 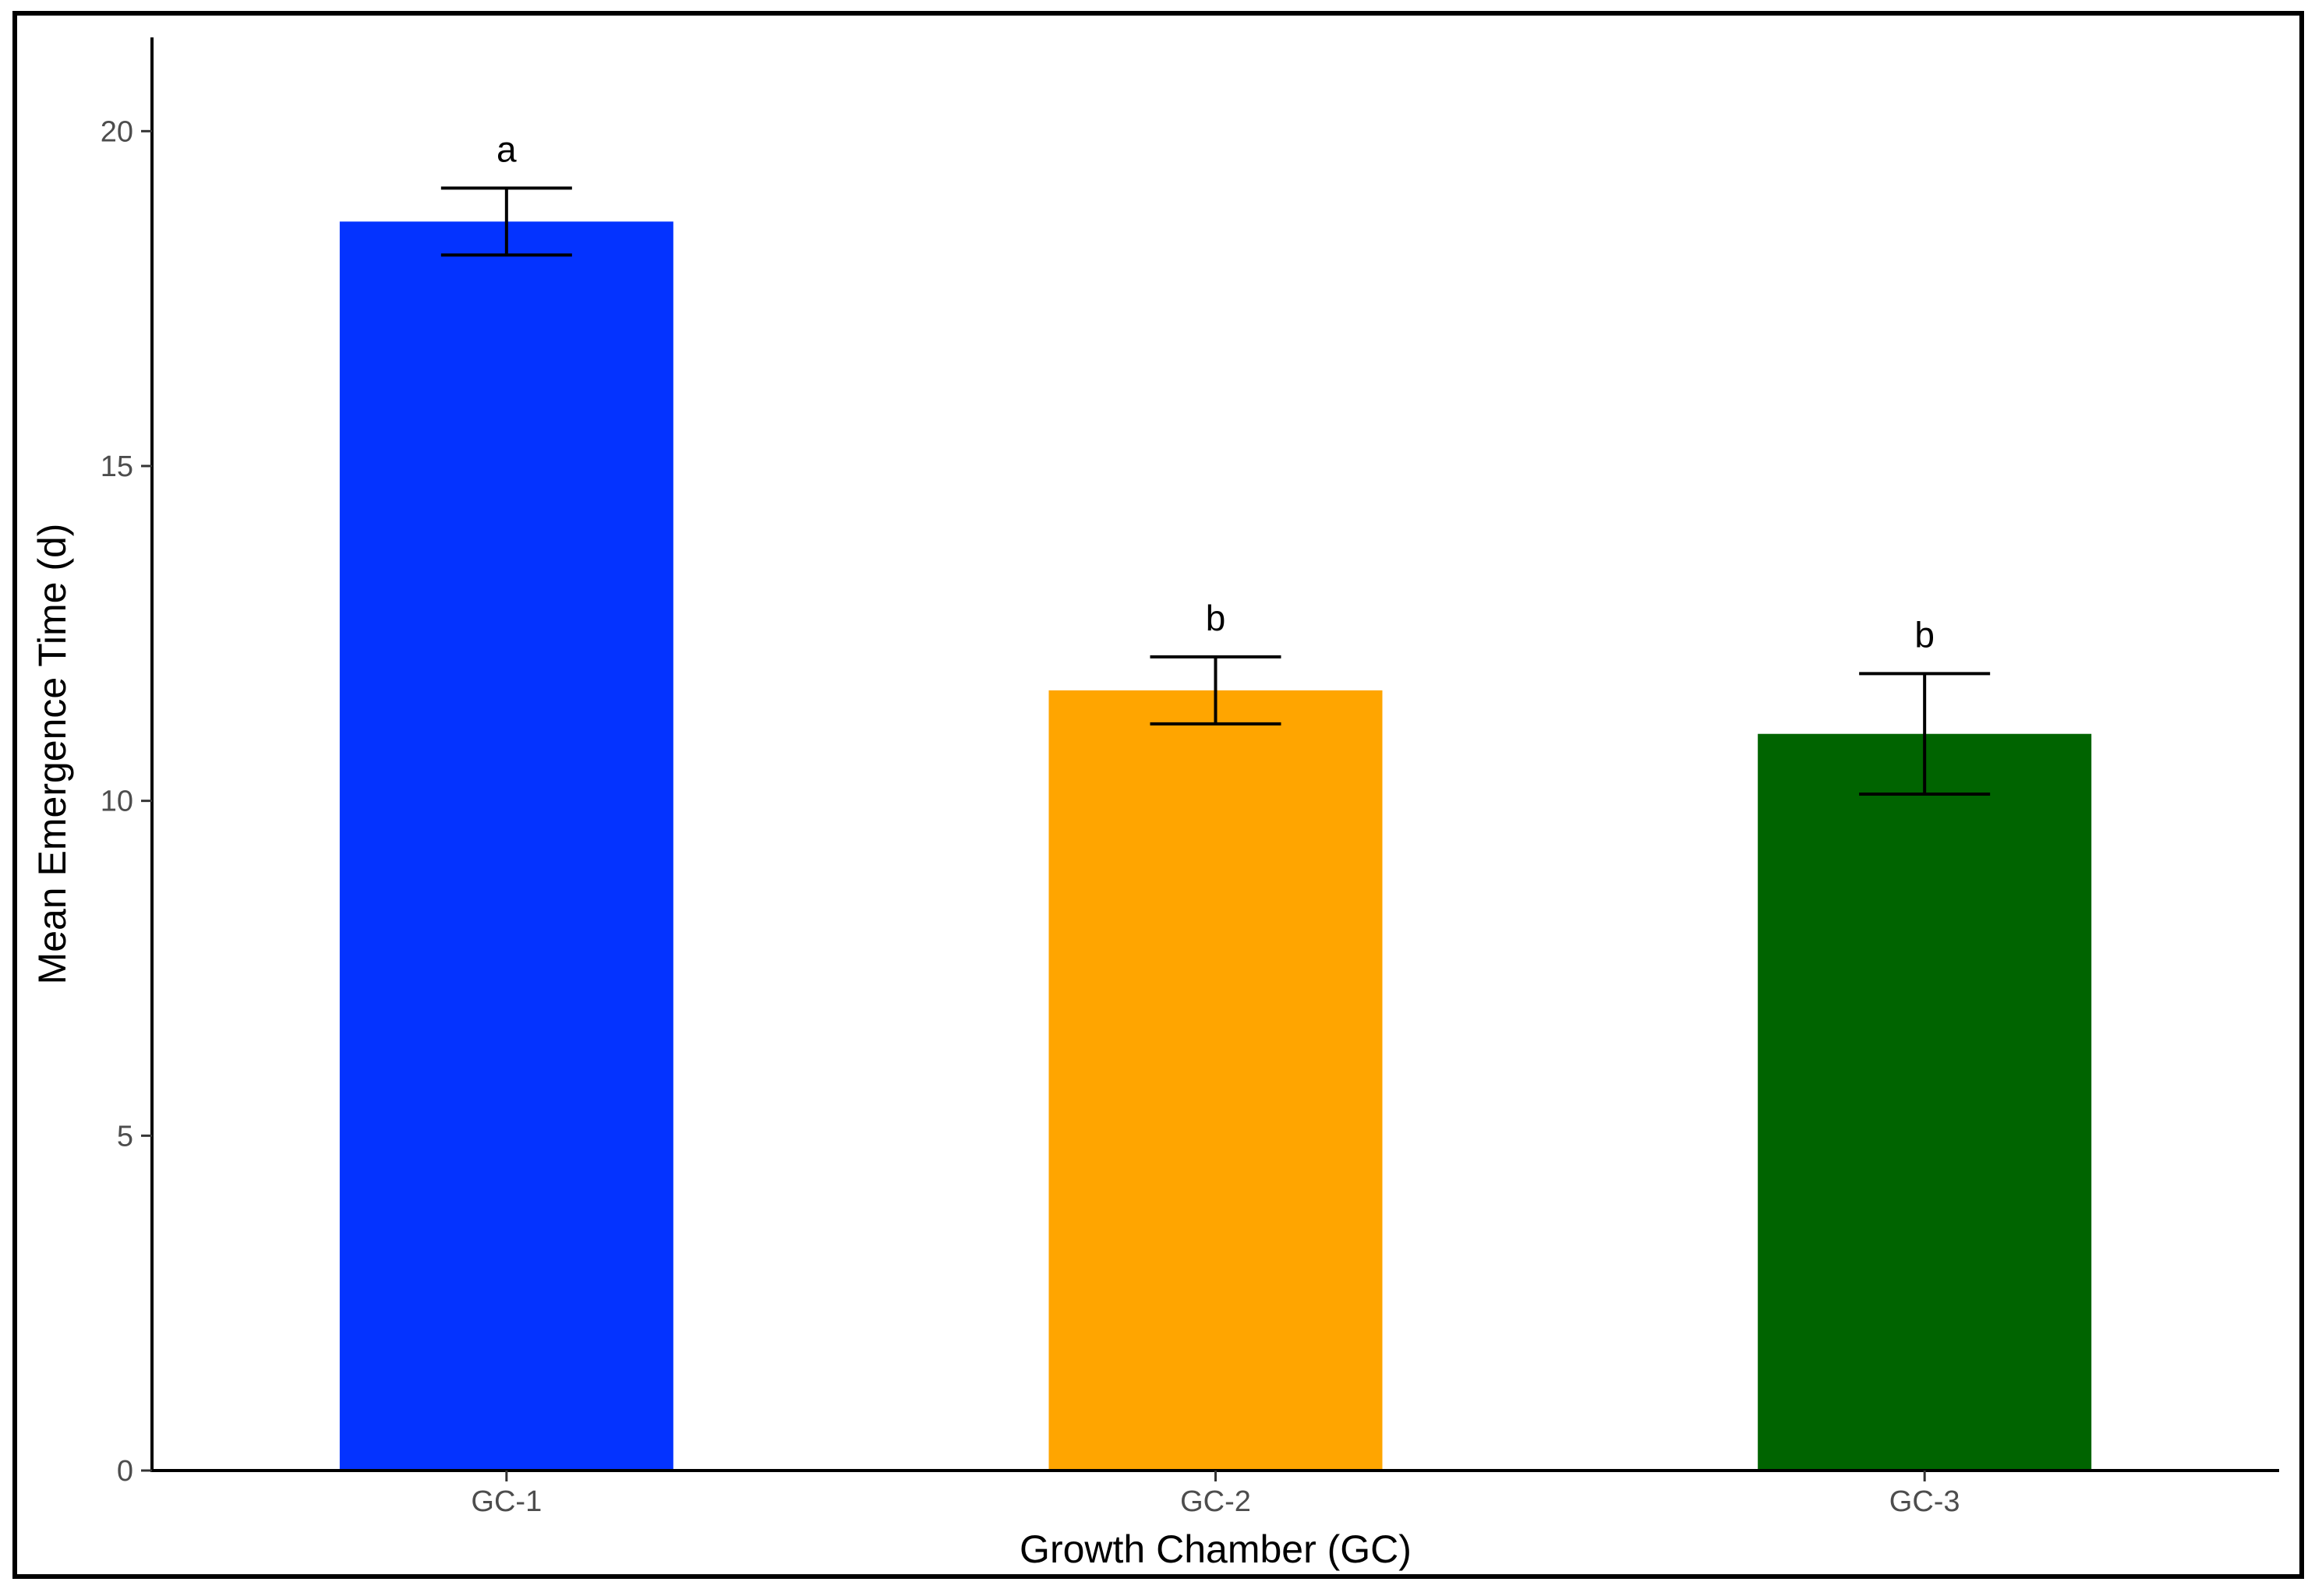 I want to click on y-tick-label: 20, so click(x=117, y=131).